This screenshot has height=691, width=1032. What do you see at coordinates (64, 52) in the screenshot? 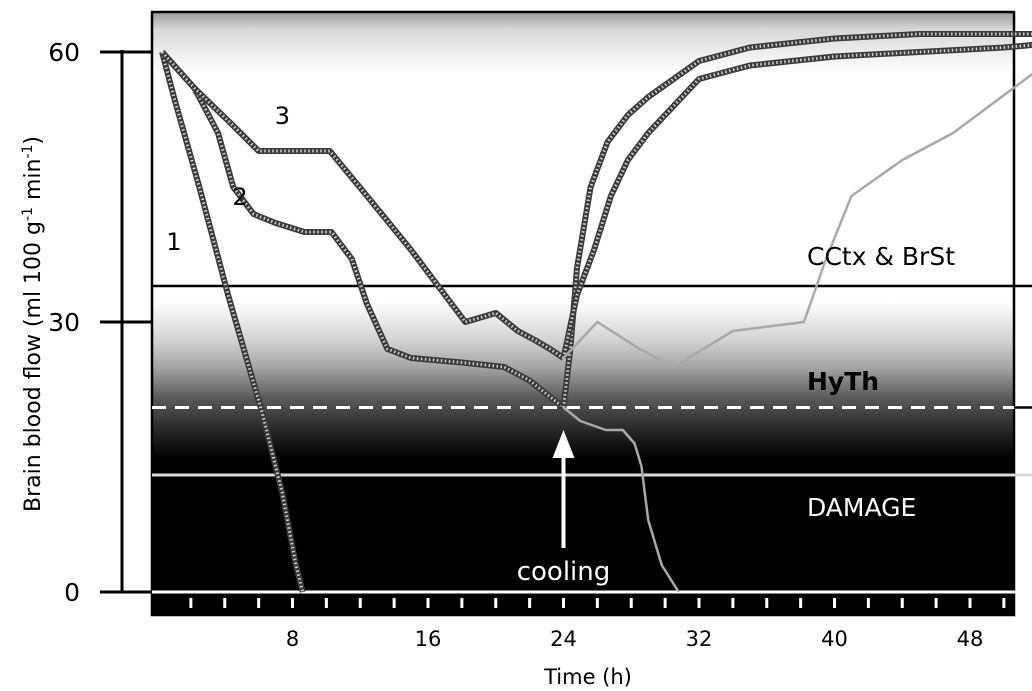
I see `y-tick-label-2: 60` at bounding box center [64, 52].